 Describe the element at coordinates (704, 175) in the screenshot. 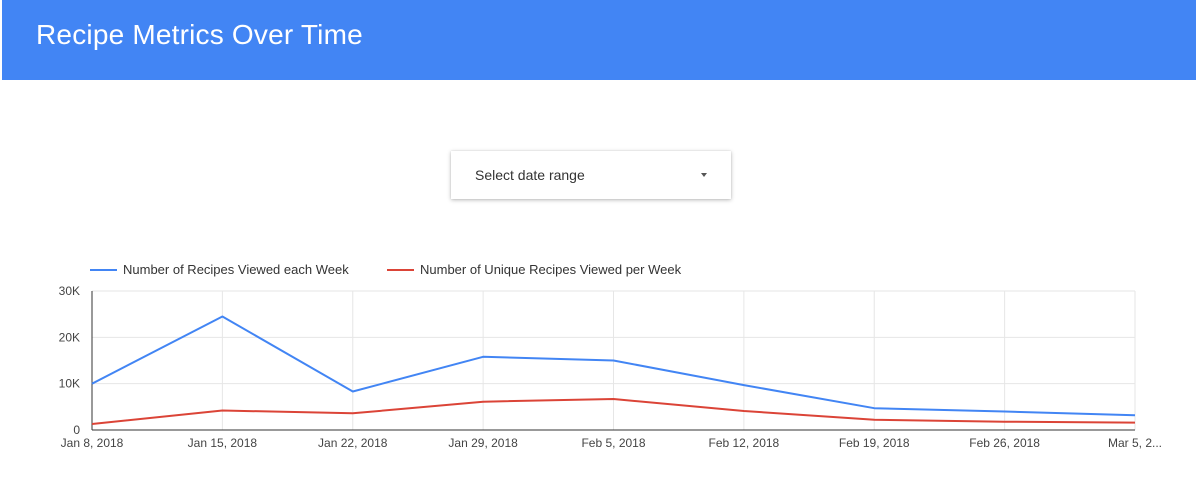

I see `caret-down-icon` at that location.